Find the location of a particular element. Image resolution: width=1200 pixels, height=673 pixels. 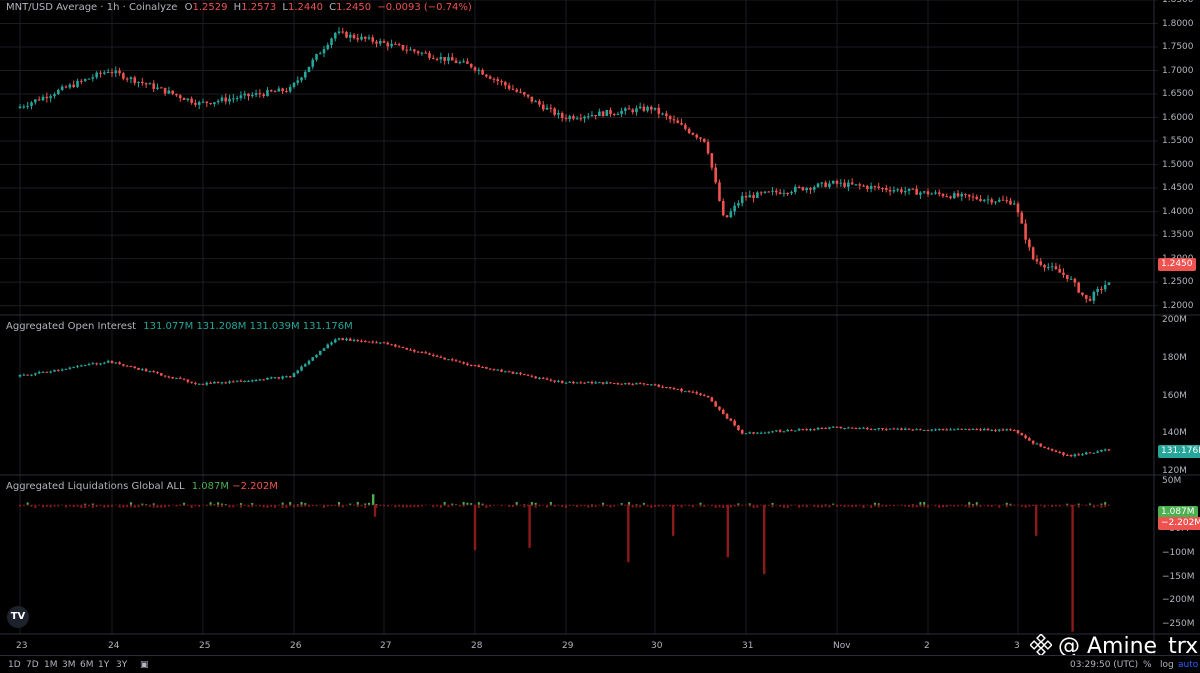

date-range-icon: ▣ is located at coordinates (144, 665).